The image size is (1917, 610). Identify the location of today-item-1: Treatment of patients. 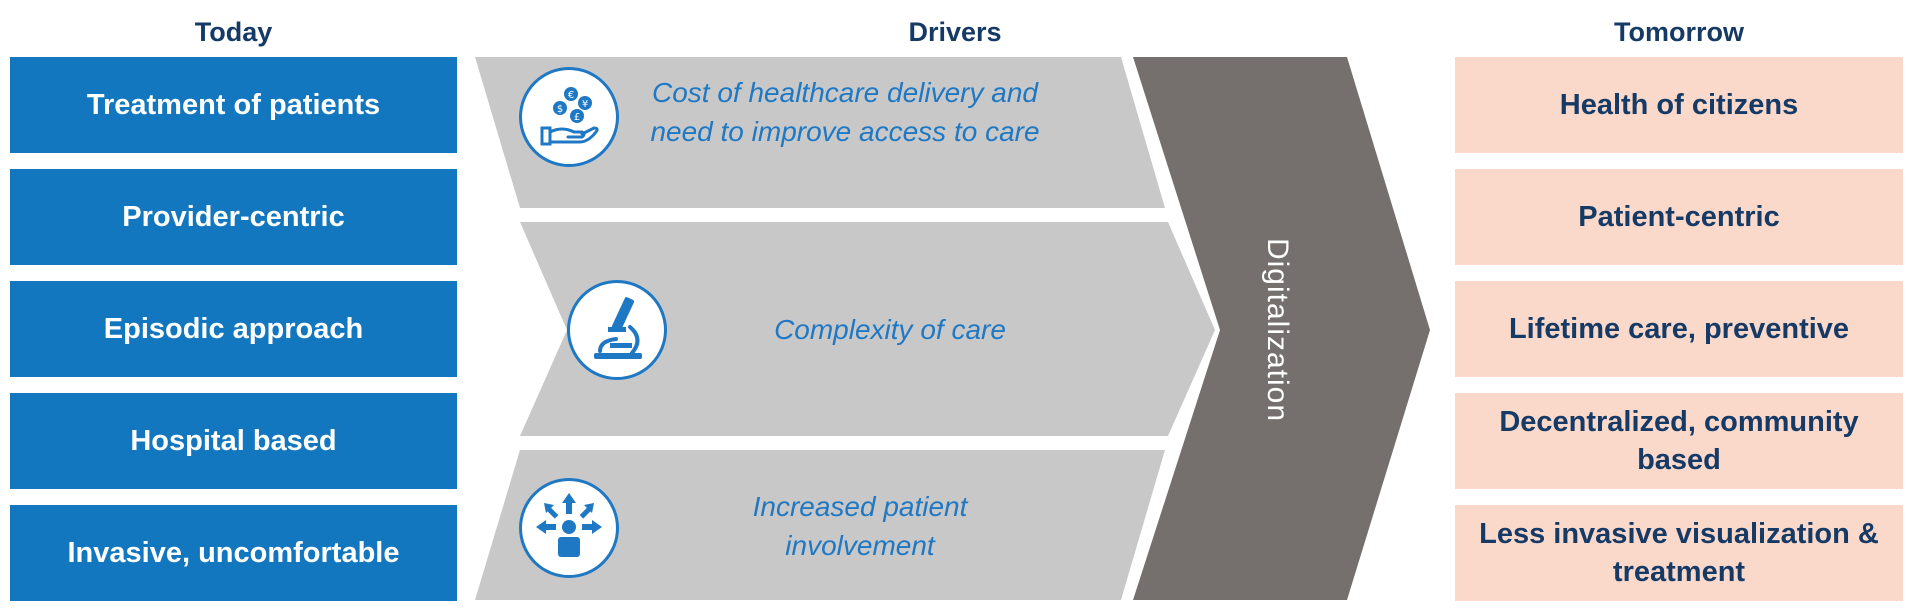
(233, 105).